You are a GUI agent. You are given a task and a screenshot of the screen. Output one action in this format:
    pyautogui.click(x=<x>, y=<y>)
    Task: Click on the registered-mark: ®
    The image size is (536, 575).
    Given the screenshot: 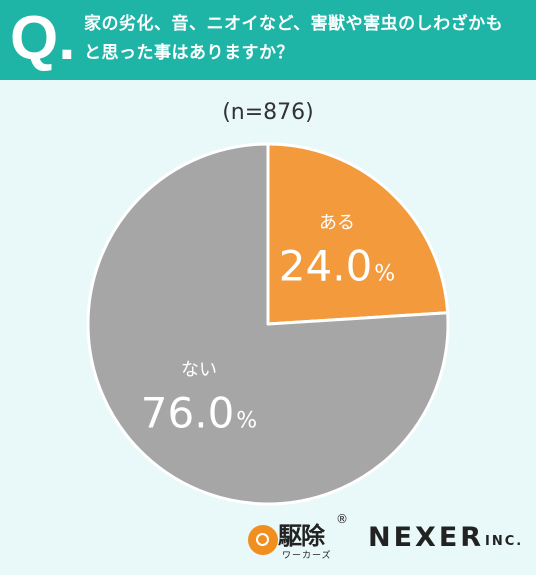 What is the action you would take?
    pyautogui.click(x=342, y=519)
    